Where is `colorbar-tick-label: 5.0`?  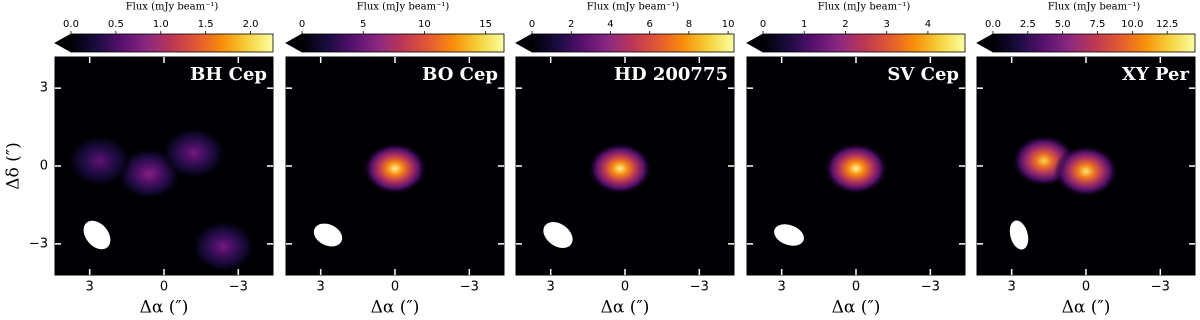
colorbar-tick-label: 5.0 is located at coordinates (1063, 24).